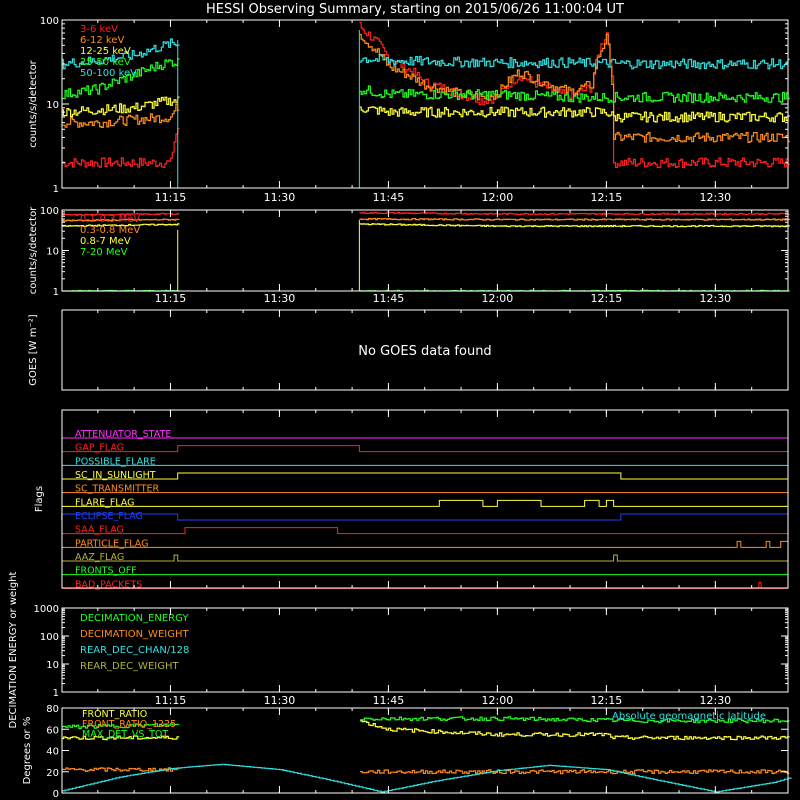  What do you see at coordinates (425, 531) in the screenshot?
I see `flag-line-saa-flag` at bounding box center [425, 531].